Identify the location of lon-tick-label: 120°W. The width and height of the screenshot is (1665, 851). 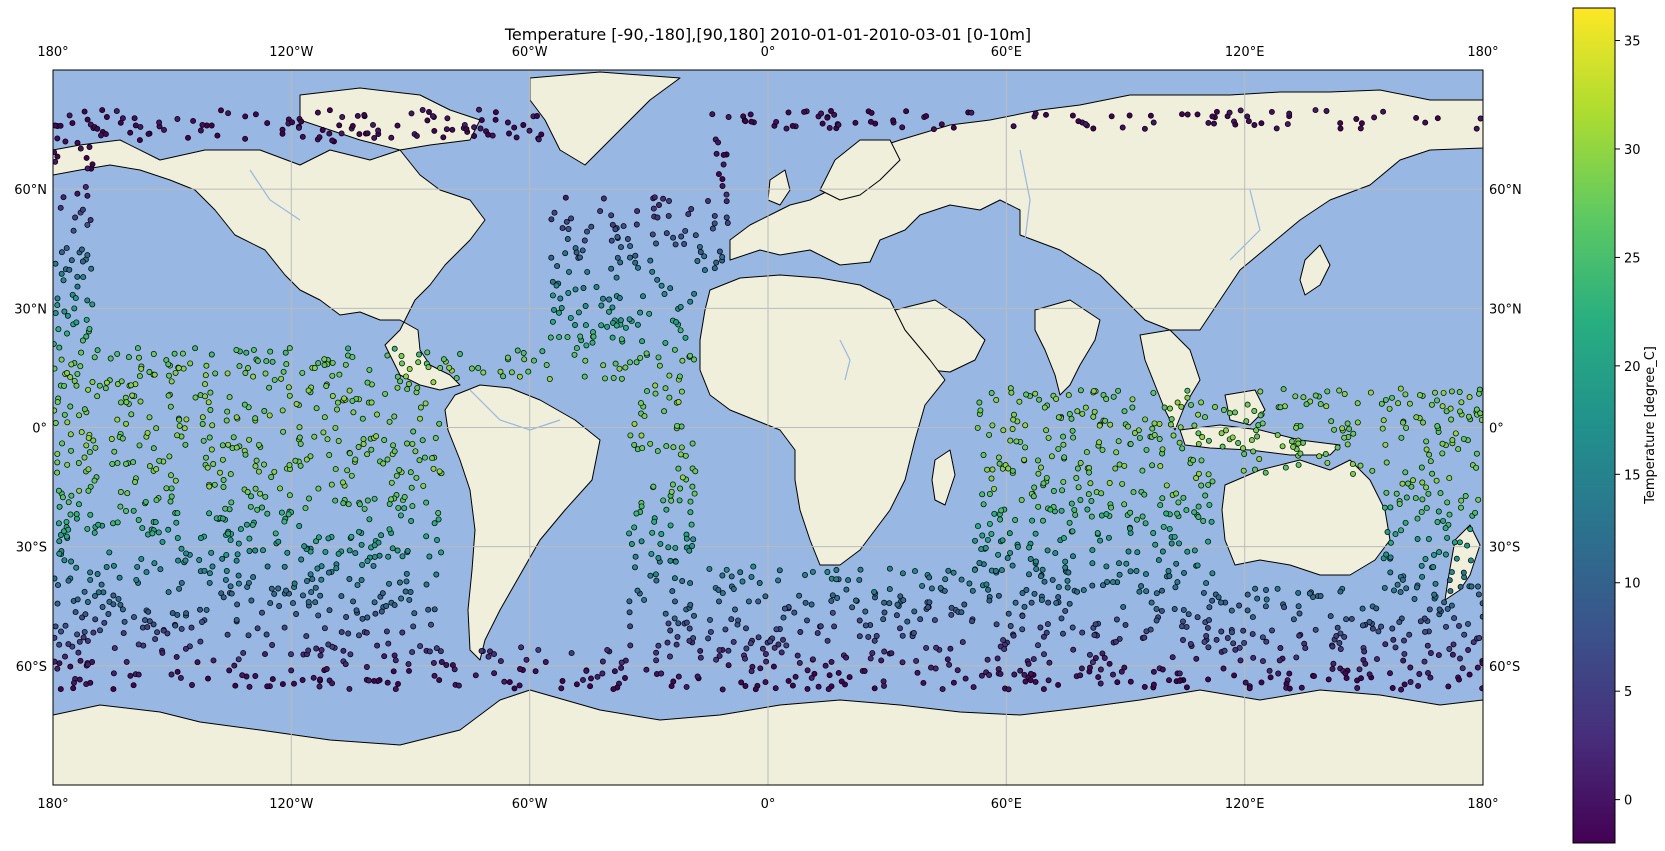
(291, 804).